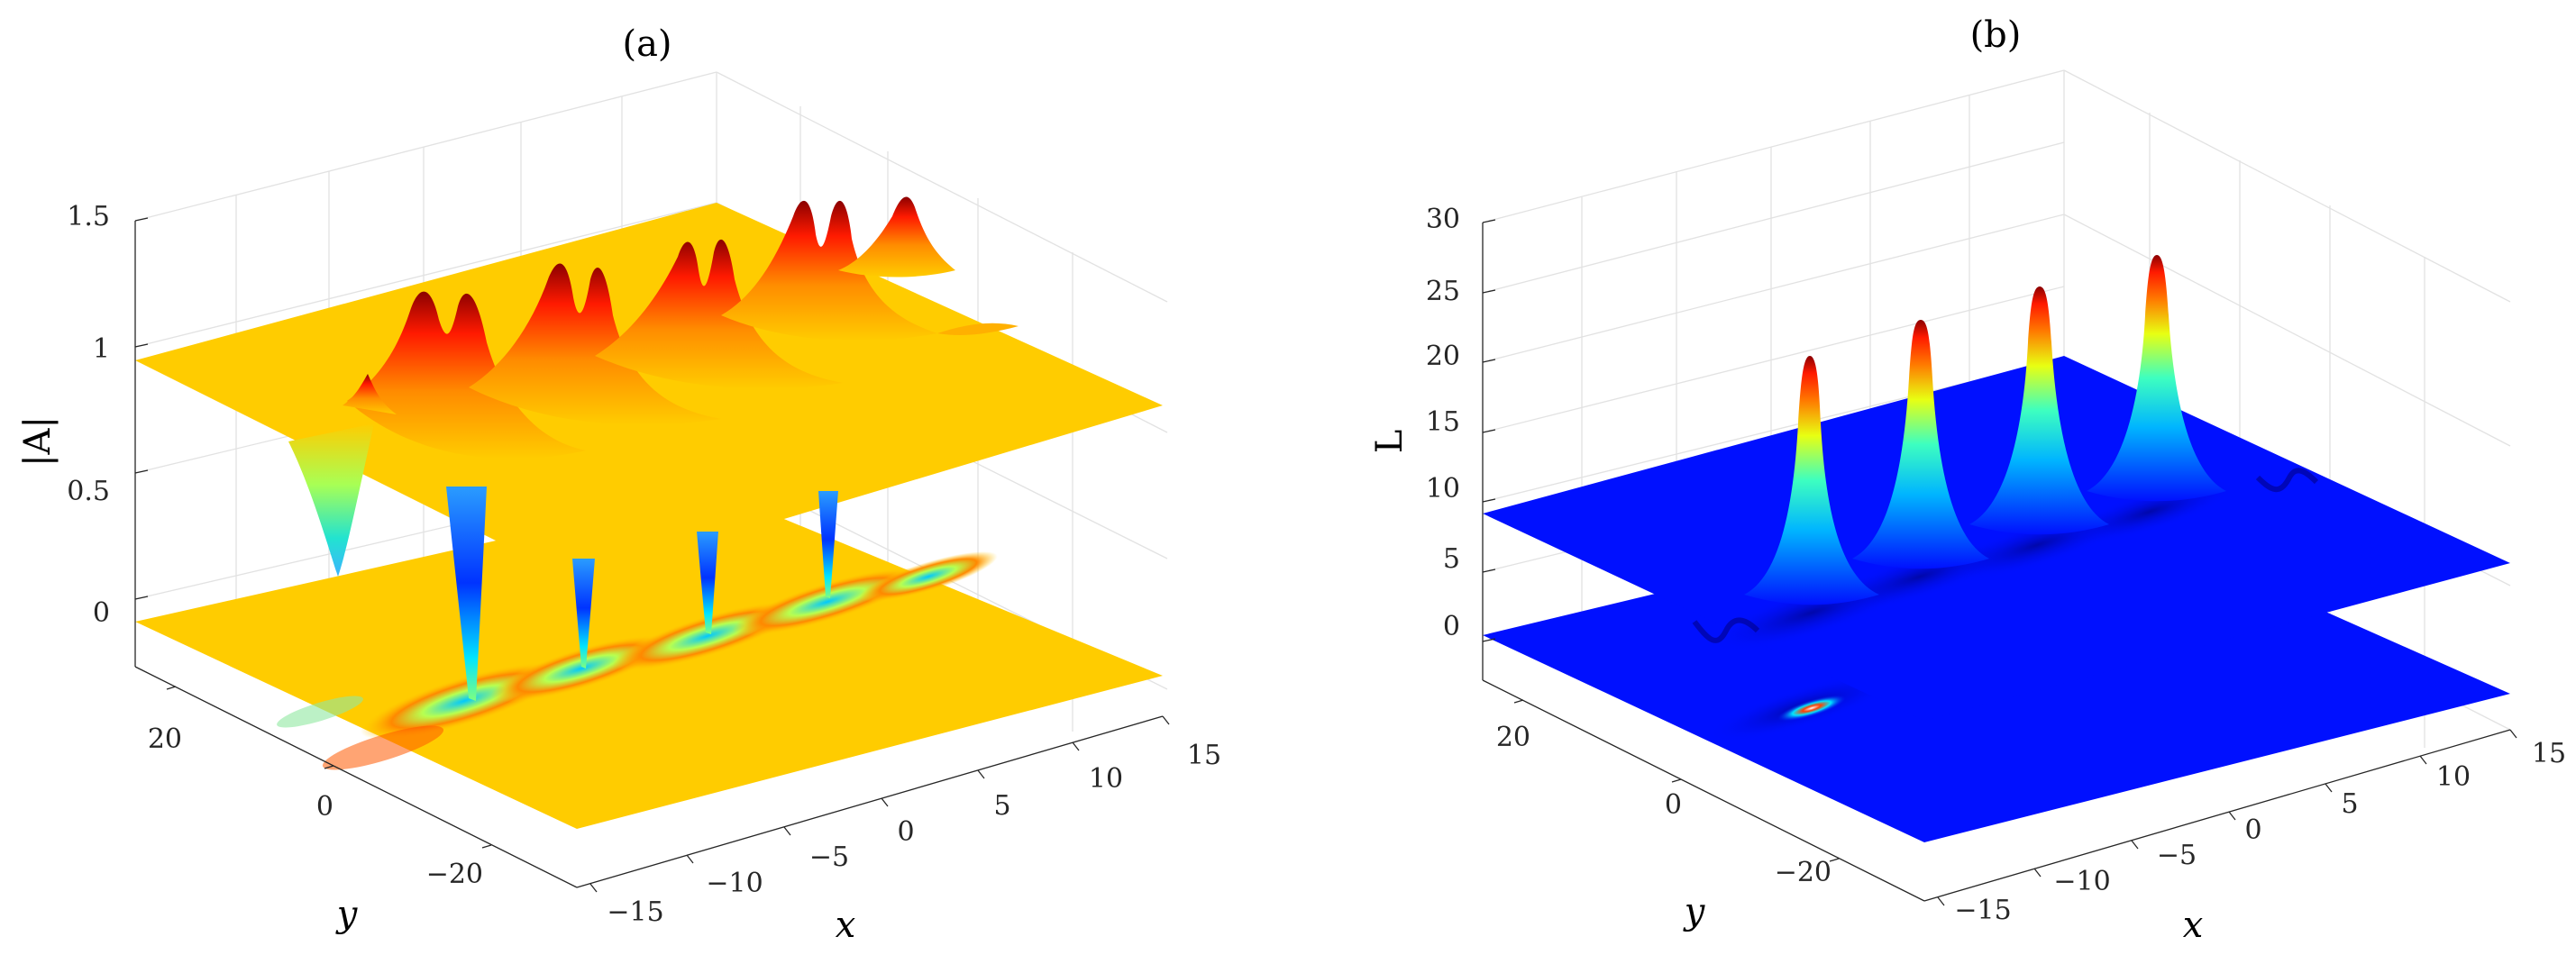  What do you see at coordinates (1664, 805) in the screenshot?
I see `panel-b-y-ticks: 20 0 −20` at bounding box center [1664, 805].